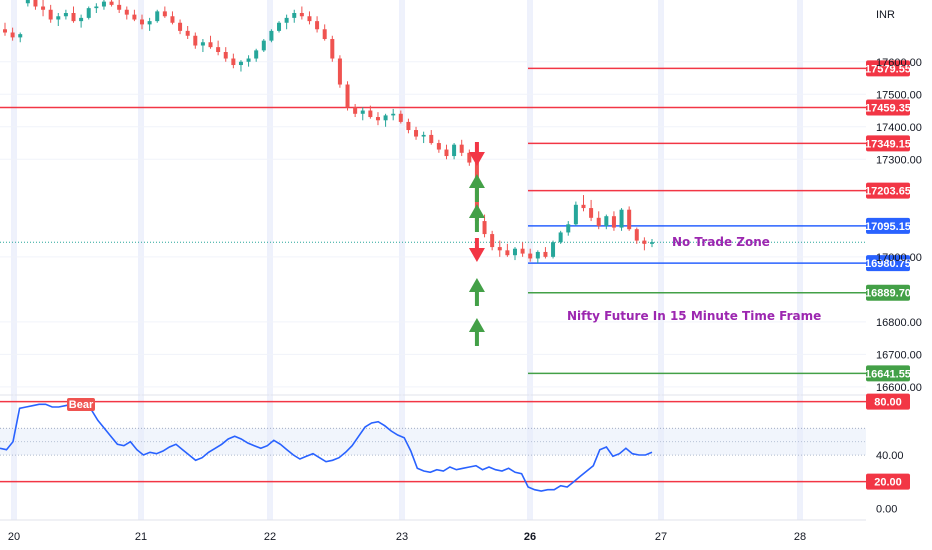 Image resolution: width=932 pixels, height=550 pixels. I want to click on level-badge-label: 16980.75, so click(888, 264).